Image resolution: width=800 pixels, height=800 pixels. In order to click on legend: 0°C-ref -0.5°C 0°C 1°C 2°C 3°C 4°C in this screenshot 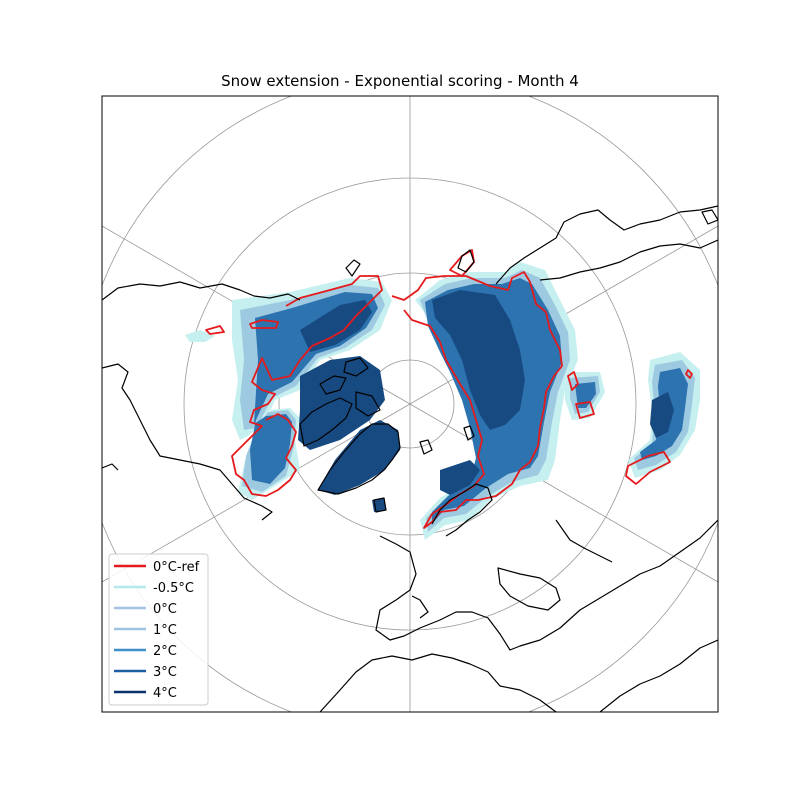, I will do `click(158, 629)`.